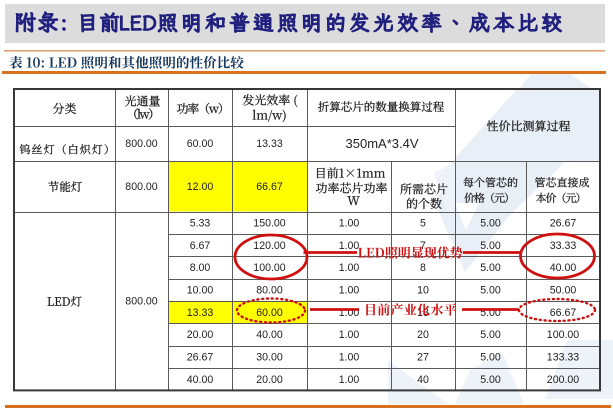 This screenshot has width=613, height=416. Describe the element at coordinates (200, 246) in the screenshot. I see `svg-text: 6.67` at that location.